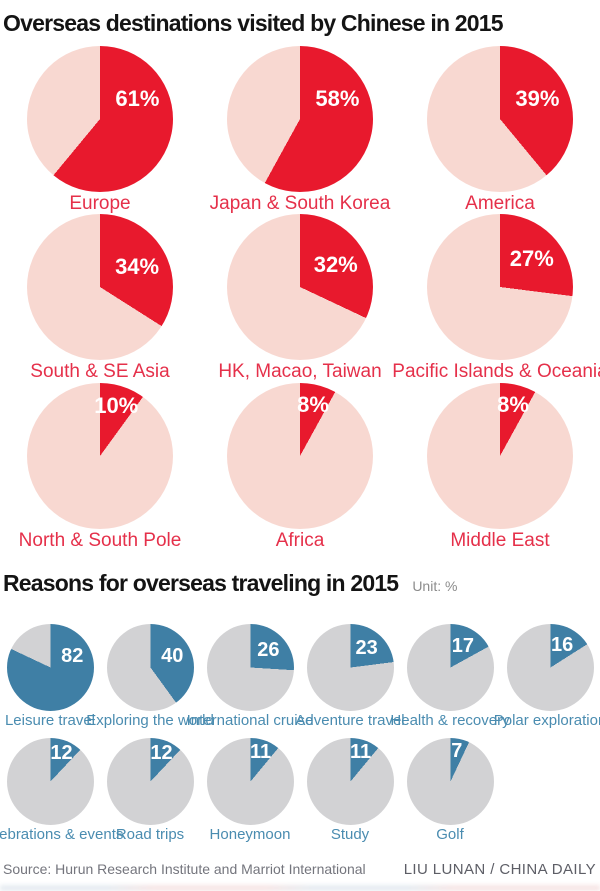 This screenshot has height=891, width=600. I want to click on reasons-title: Reasons for overseas traveling in 2015, so click(201, 583).